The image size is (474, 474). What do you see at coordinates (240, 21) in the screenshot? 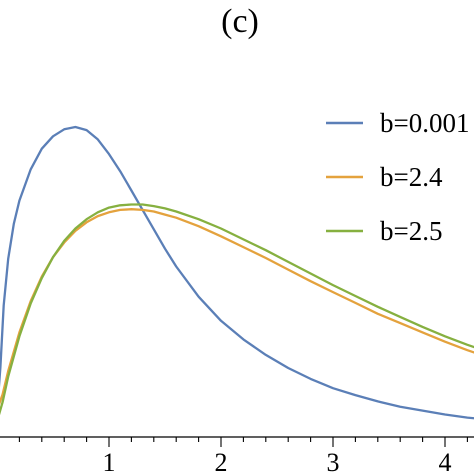
I see `chart-title: (c)` at bounding box center [240, 21].